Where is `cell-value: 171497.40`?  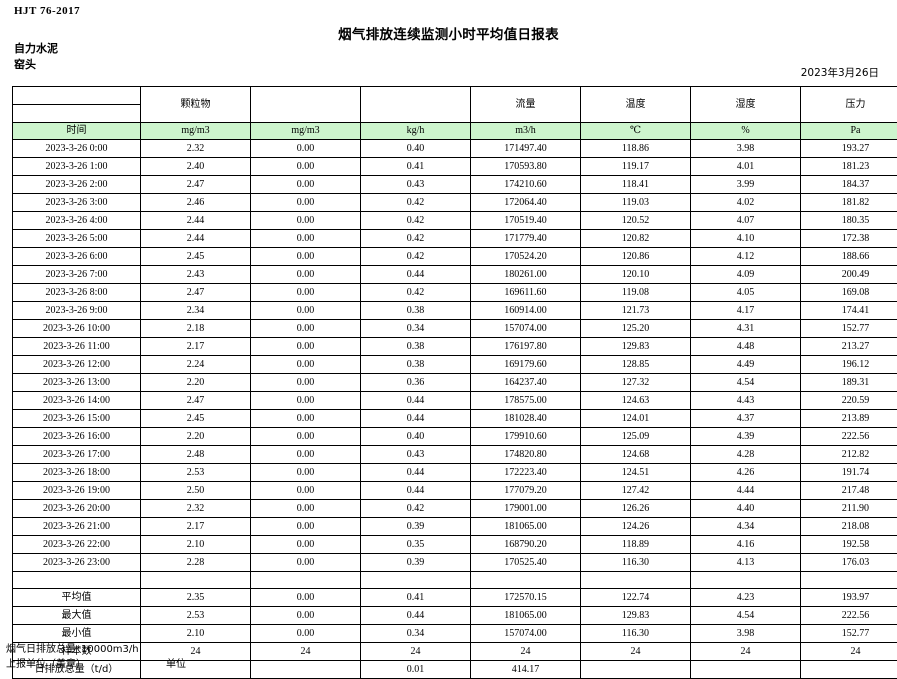
cell-value: 171497.40 is located at coordinates (526, 149).